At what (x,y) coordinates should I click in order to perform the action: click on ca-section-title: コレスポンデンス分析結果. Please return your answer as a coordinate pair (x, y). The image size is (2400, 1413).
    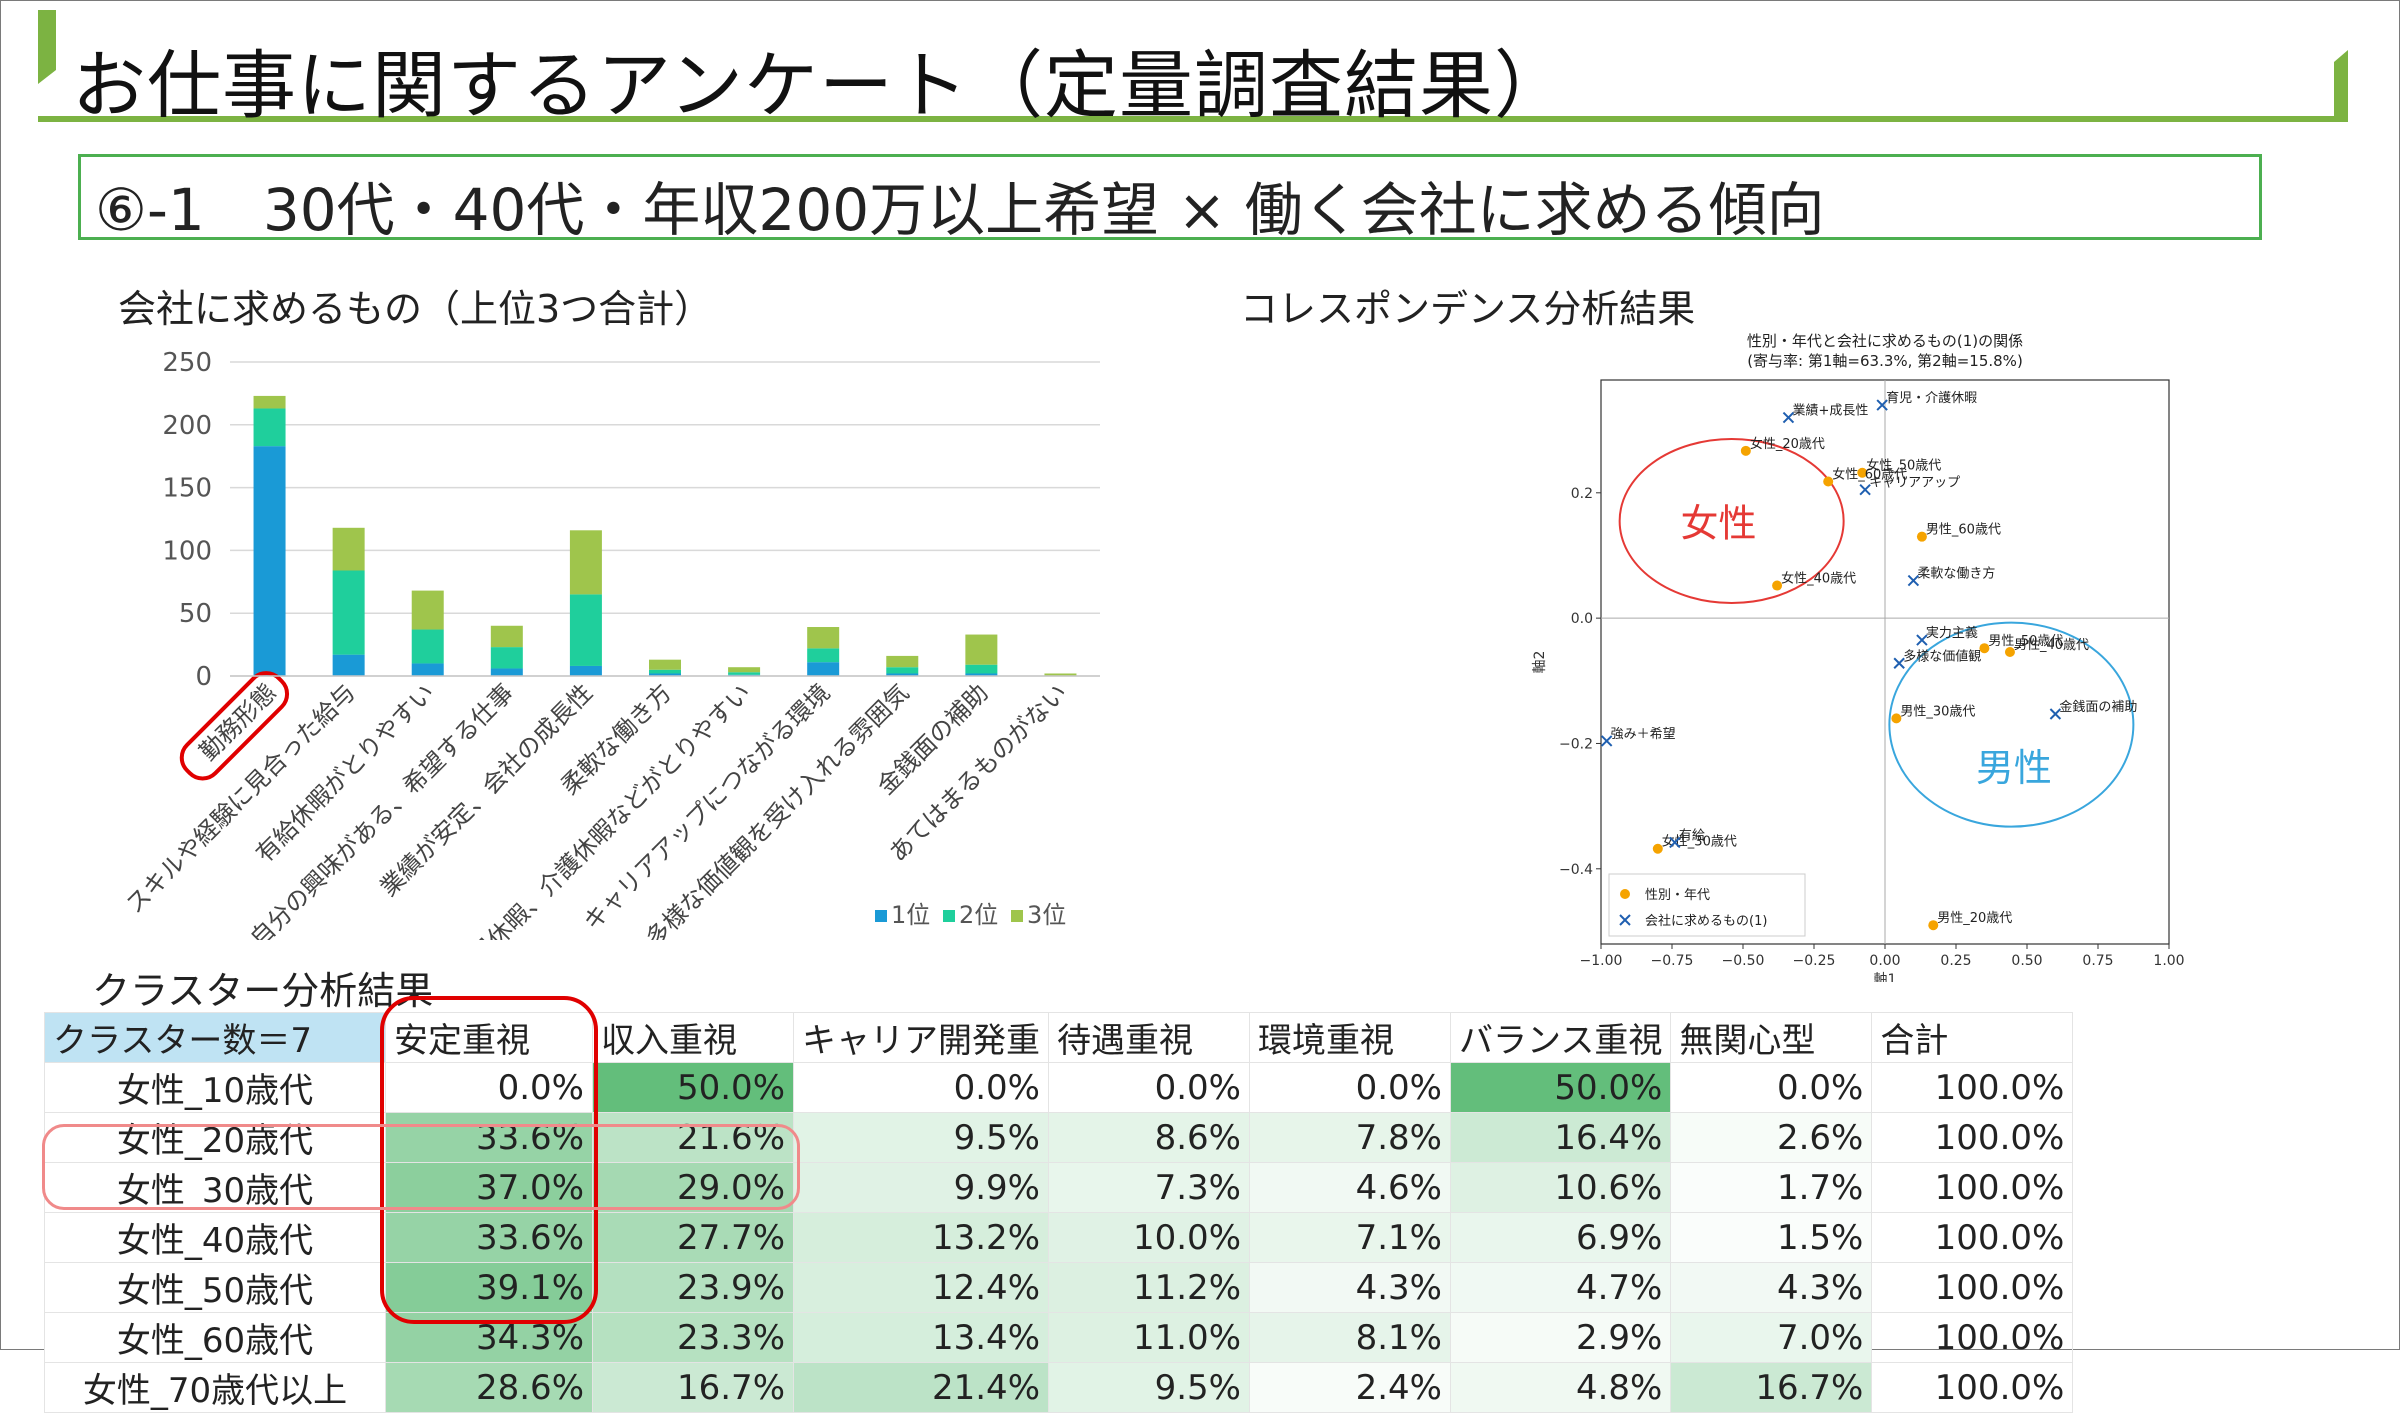
    Looking at the image, I should click on (1468, 309).